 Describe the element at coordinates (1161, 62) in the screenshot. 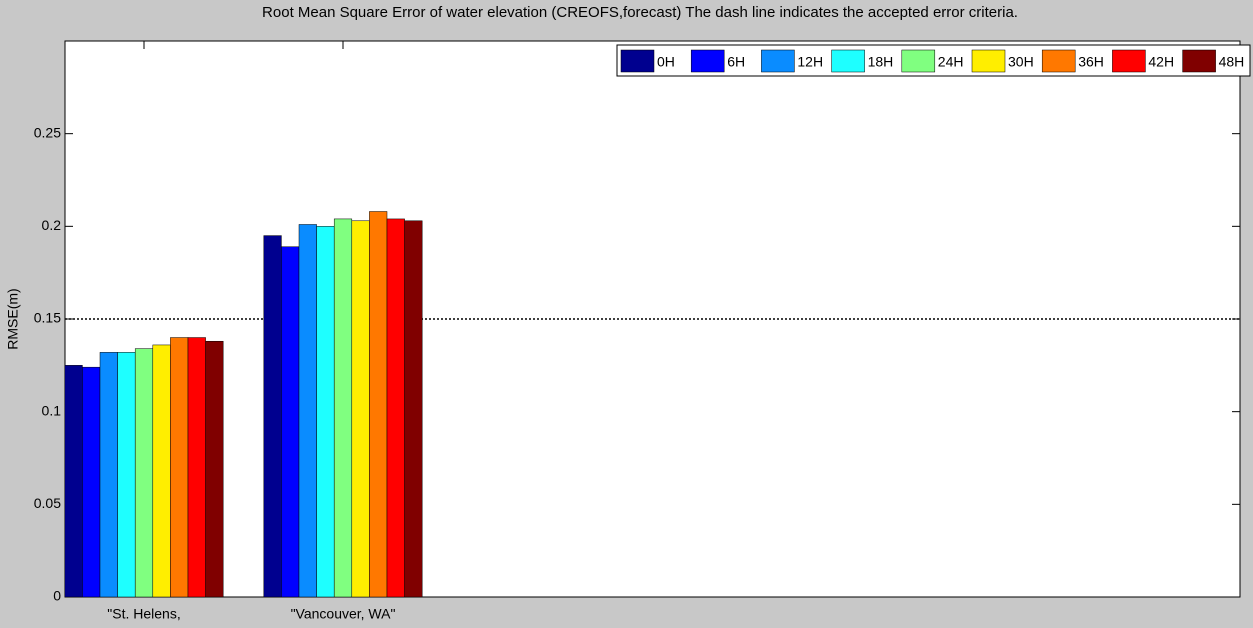

I see `legend-label: 42H` at that location.